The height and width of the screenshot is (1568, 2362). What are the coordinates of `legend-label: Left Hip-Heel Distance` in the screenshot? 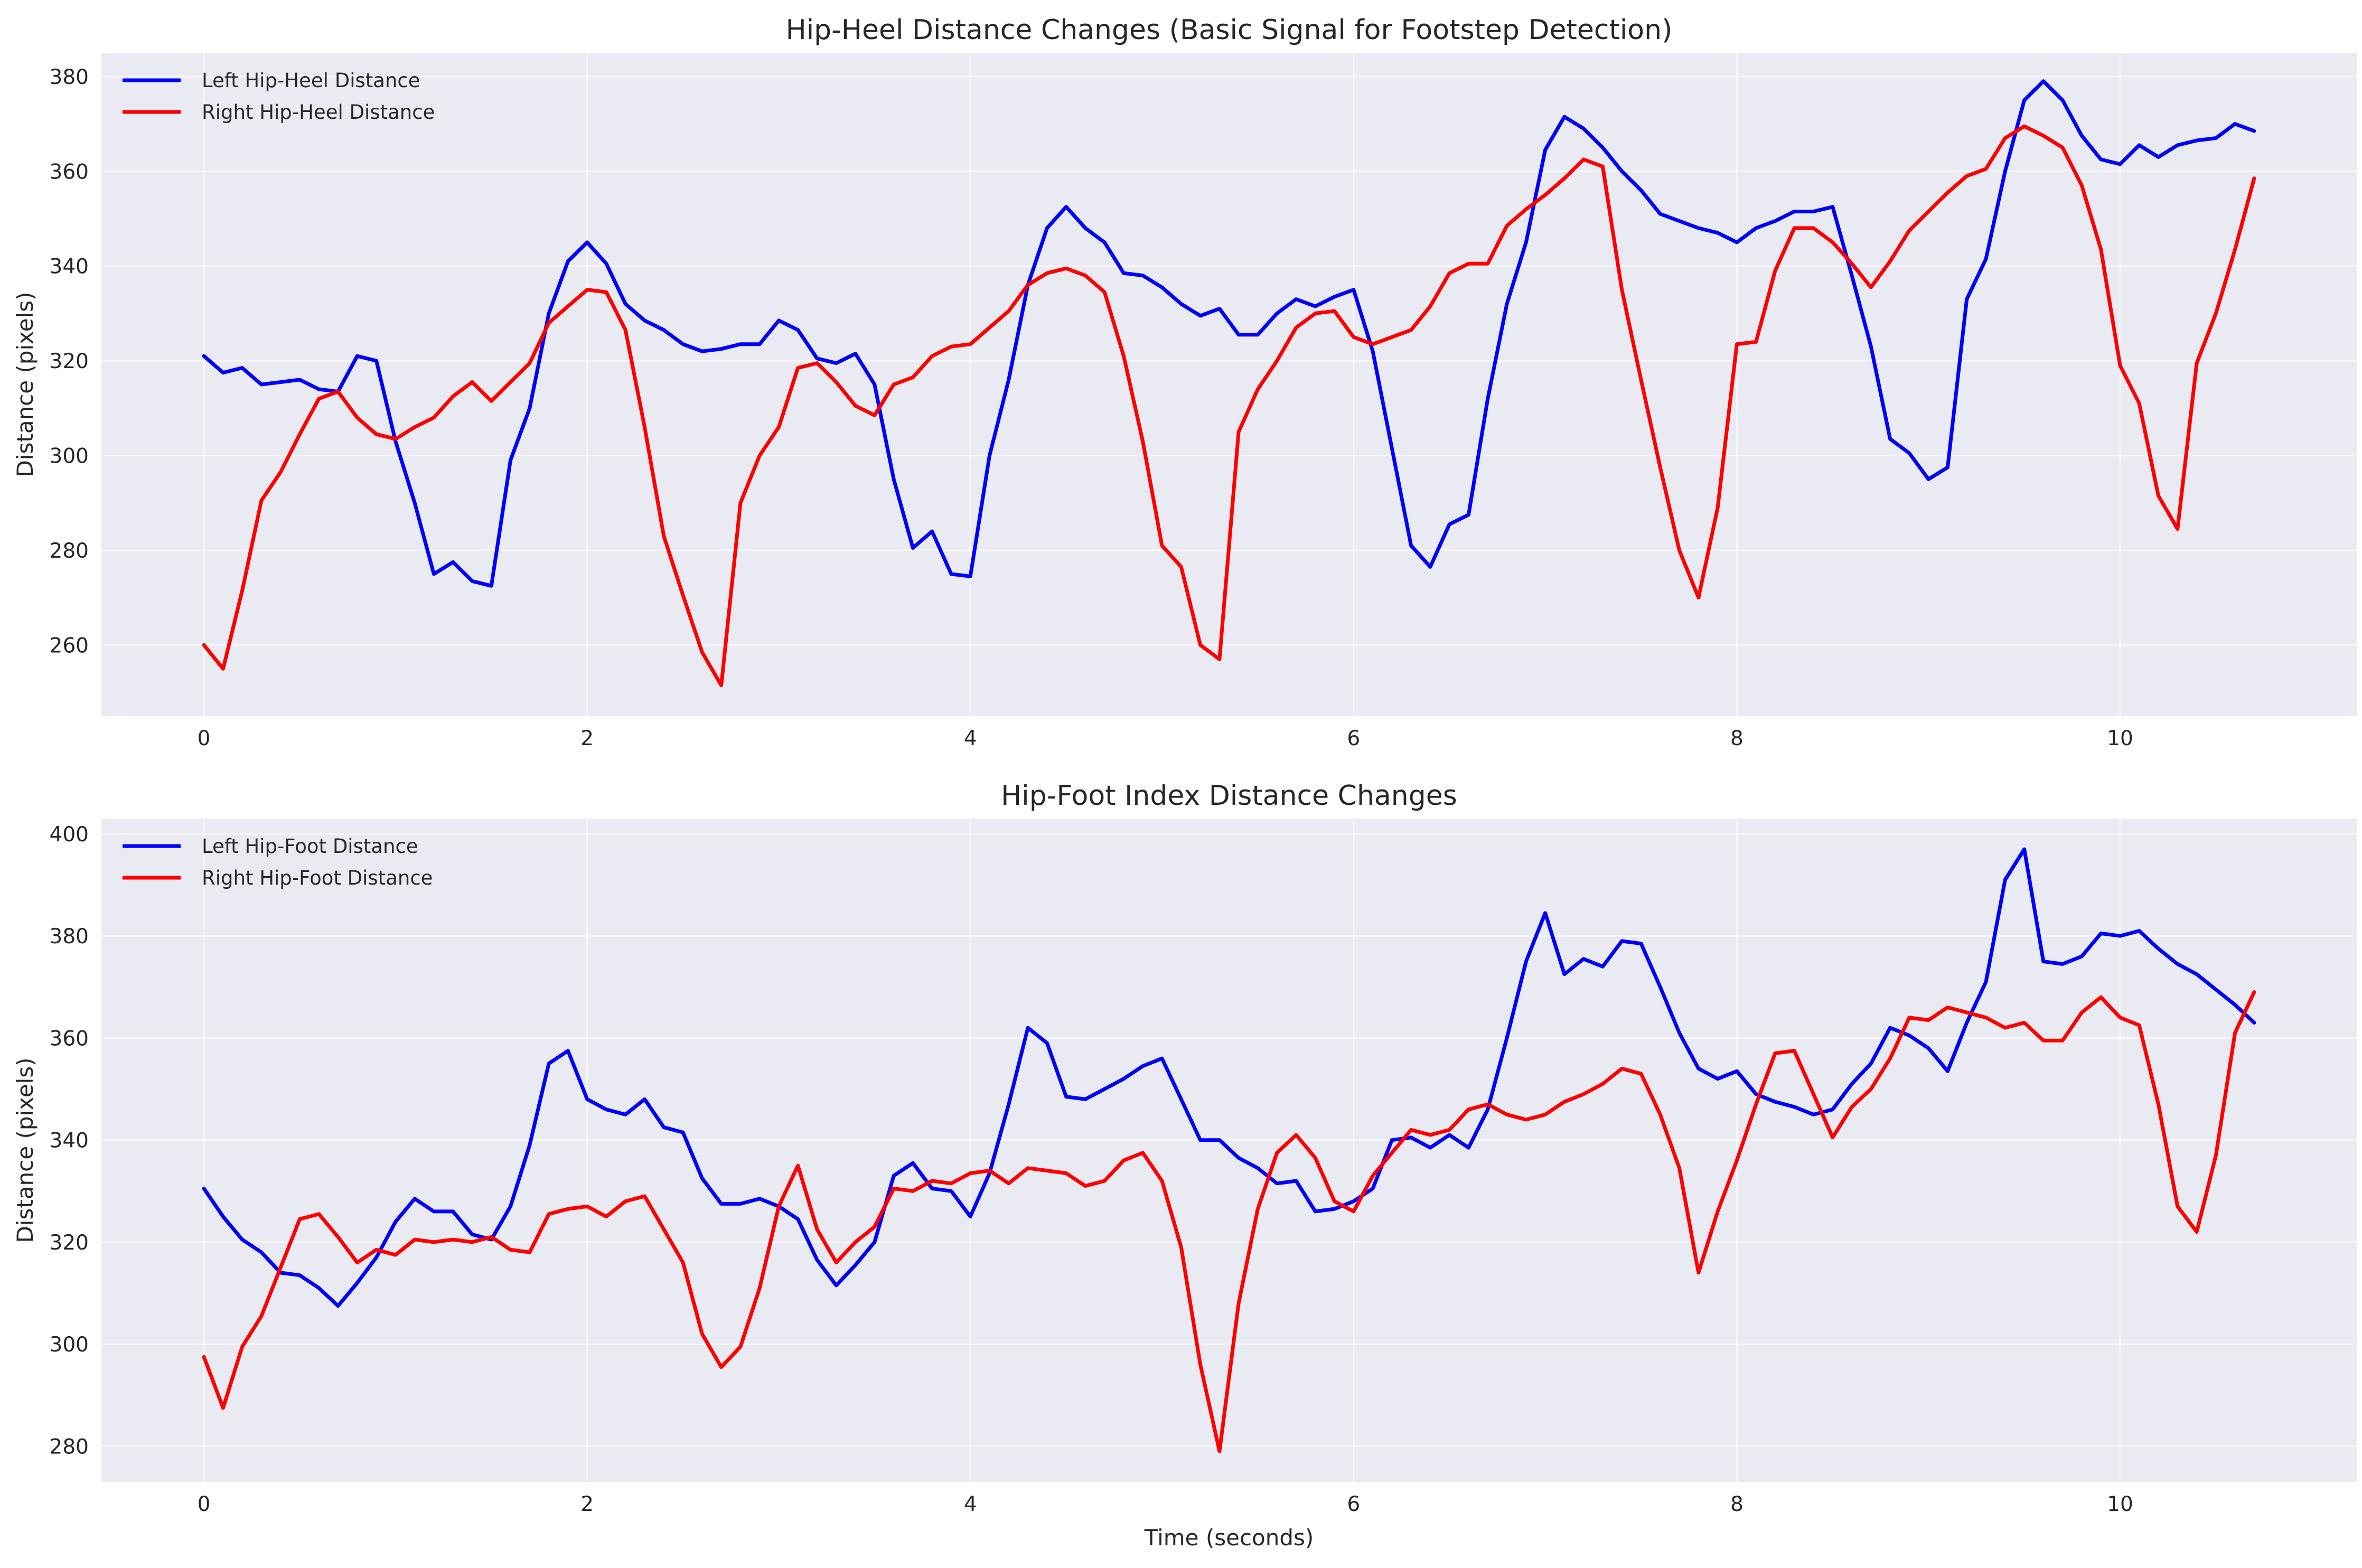 It's located at (311, 80).